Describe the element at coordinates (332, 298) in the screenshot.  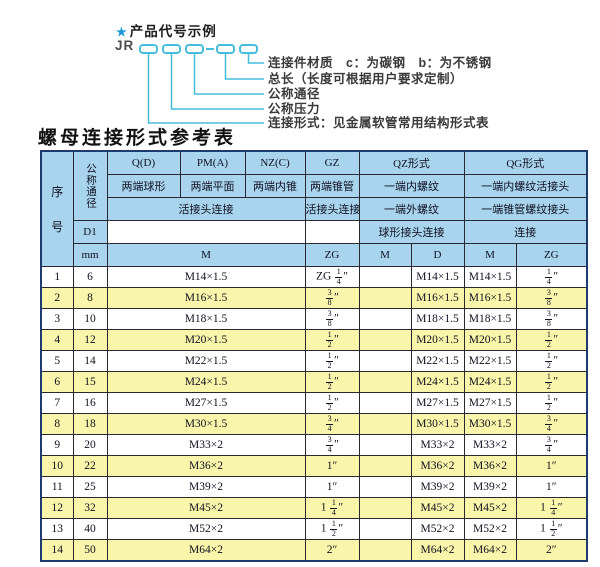
I see `cell-gz: 3 8 ″` at that location.